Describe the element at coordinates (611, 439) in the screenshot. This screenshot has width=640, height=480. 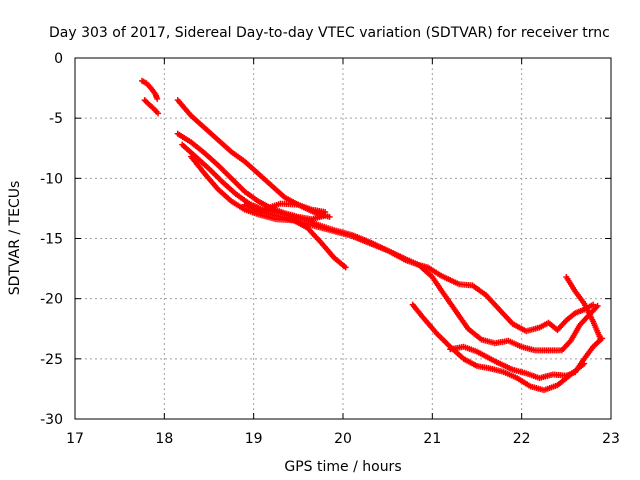
I see `x-tick-label: 23` at that location.